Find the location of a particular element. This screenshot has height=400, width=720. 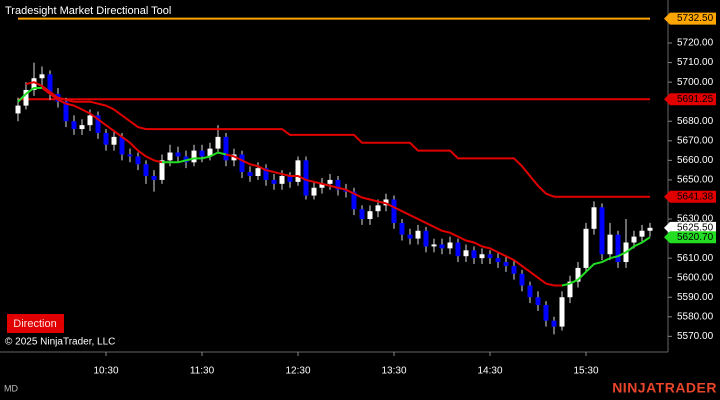

x-tick-label: 15:30 is located at coordinates (585, 371).